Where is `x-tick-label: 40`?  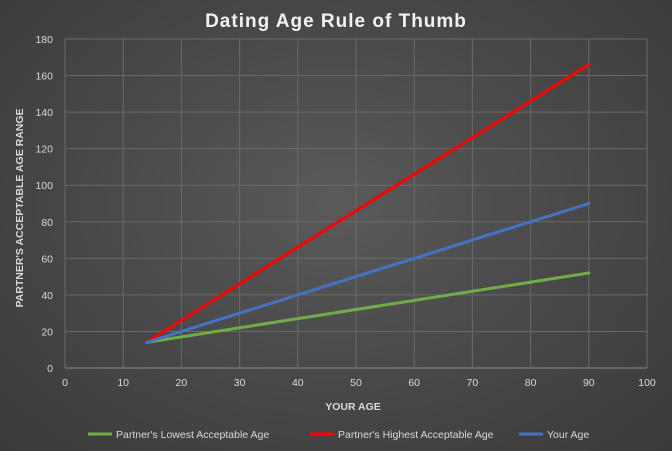 x-tick-label: 40 is located at coordinates (298, 383).